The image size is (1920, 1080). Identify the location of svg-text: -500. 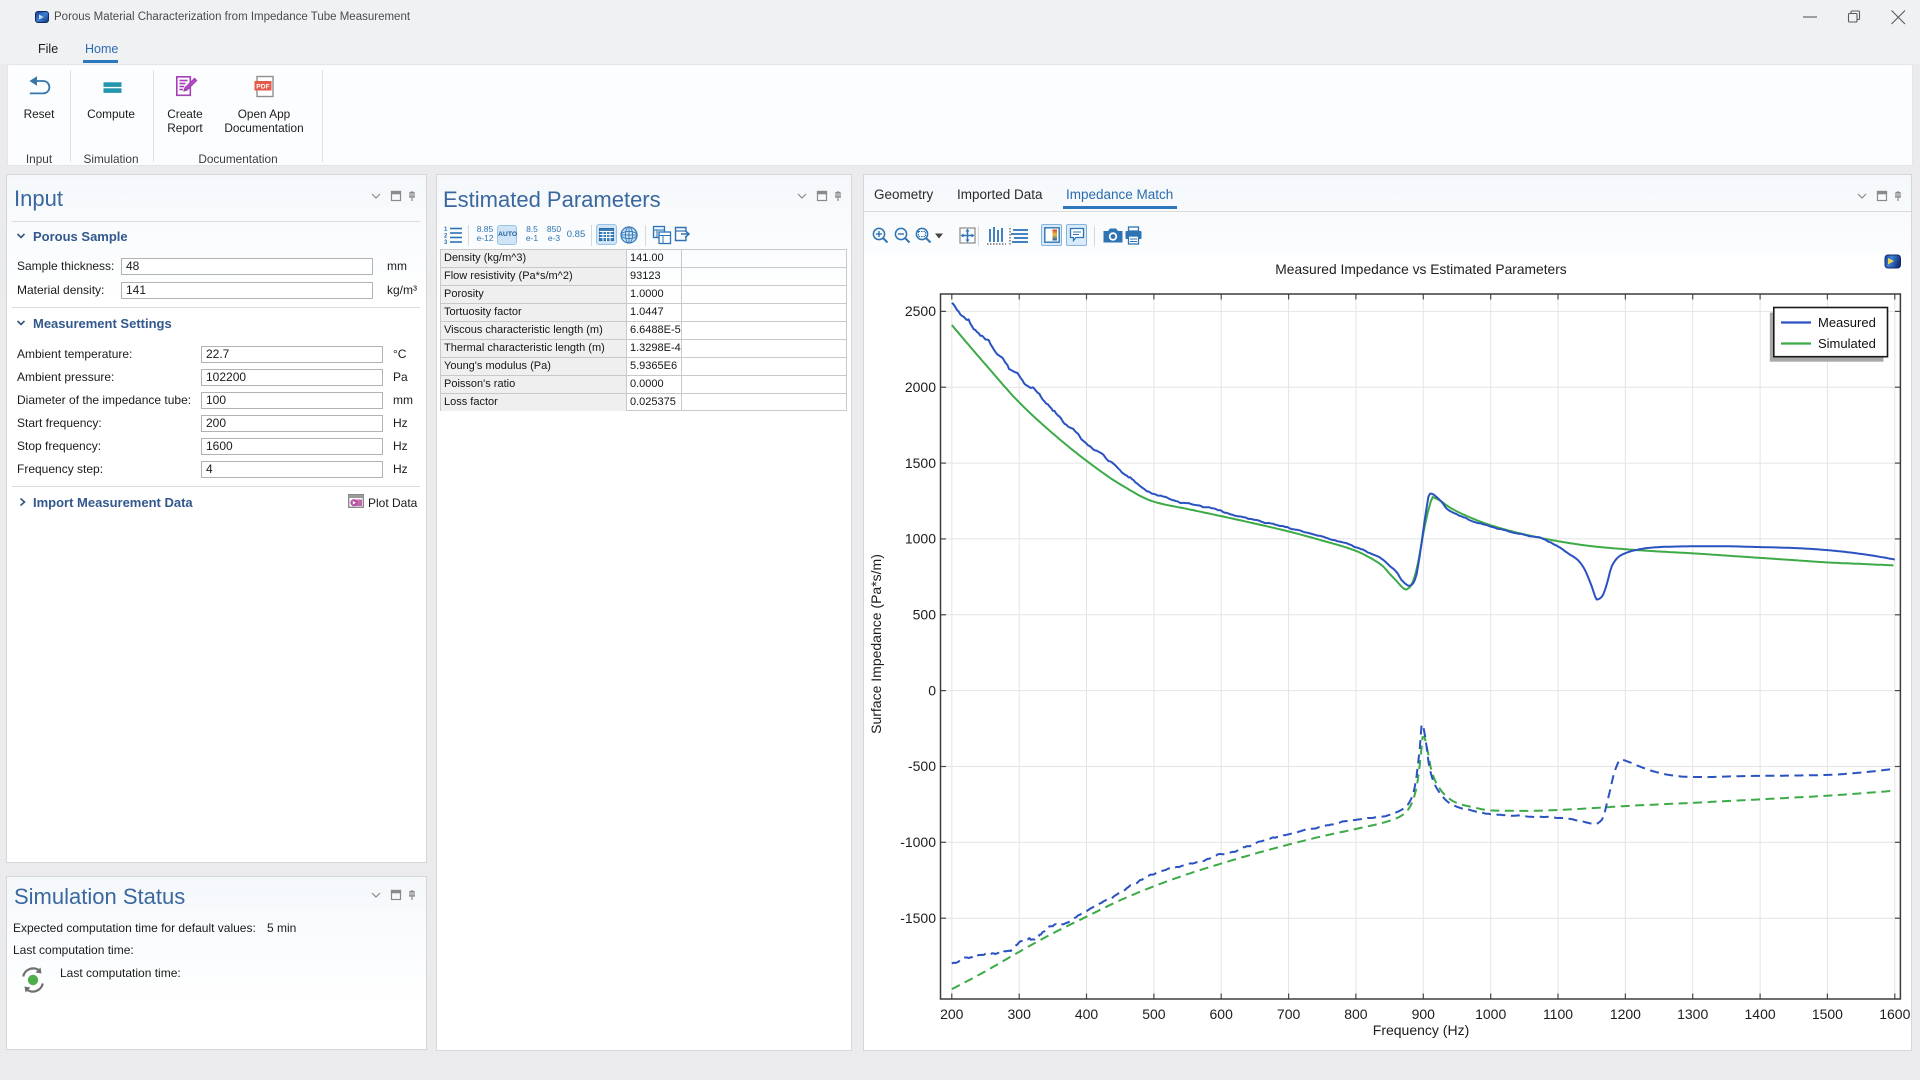
(922, 766).